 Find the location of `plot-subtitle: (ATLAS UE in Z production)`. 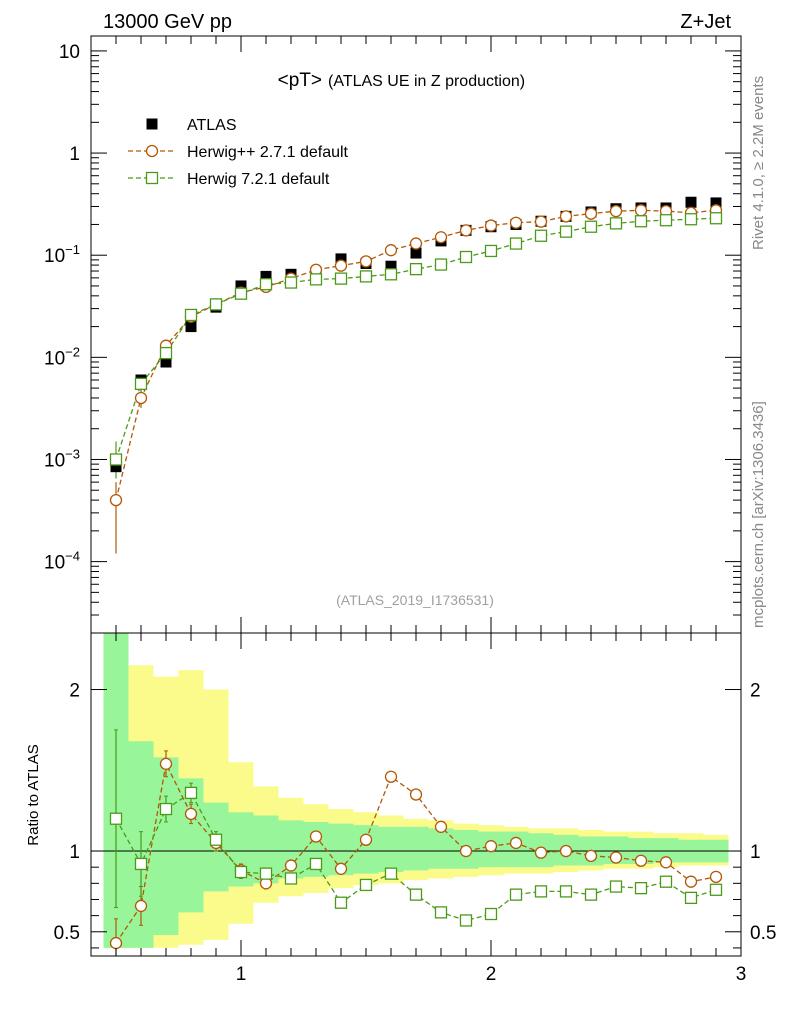

plot-subtitle: (ATLAS UE in Z production) is located at coordinates (426, 81).